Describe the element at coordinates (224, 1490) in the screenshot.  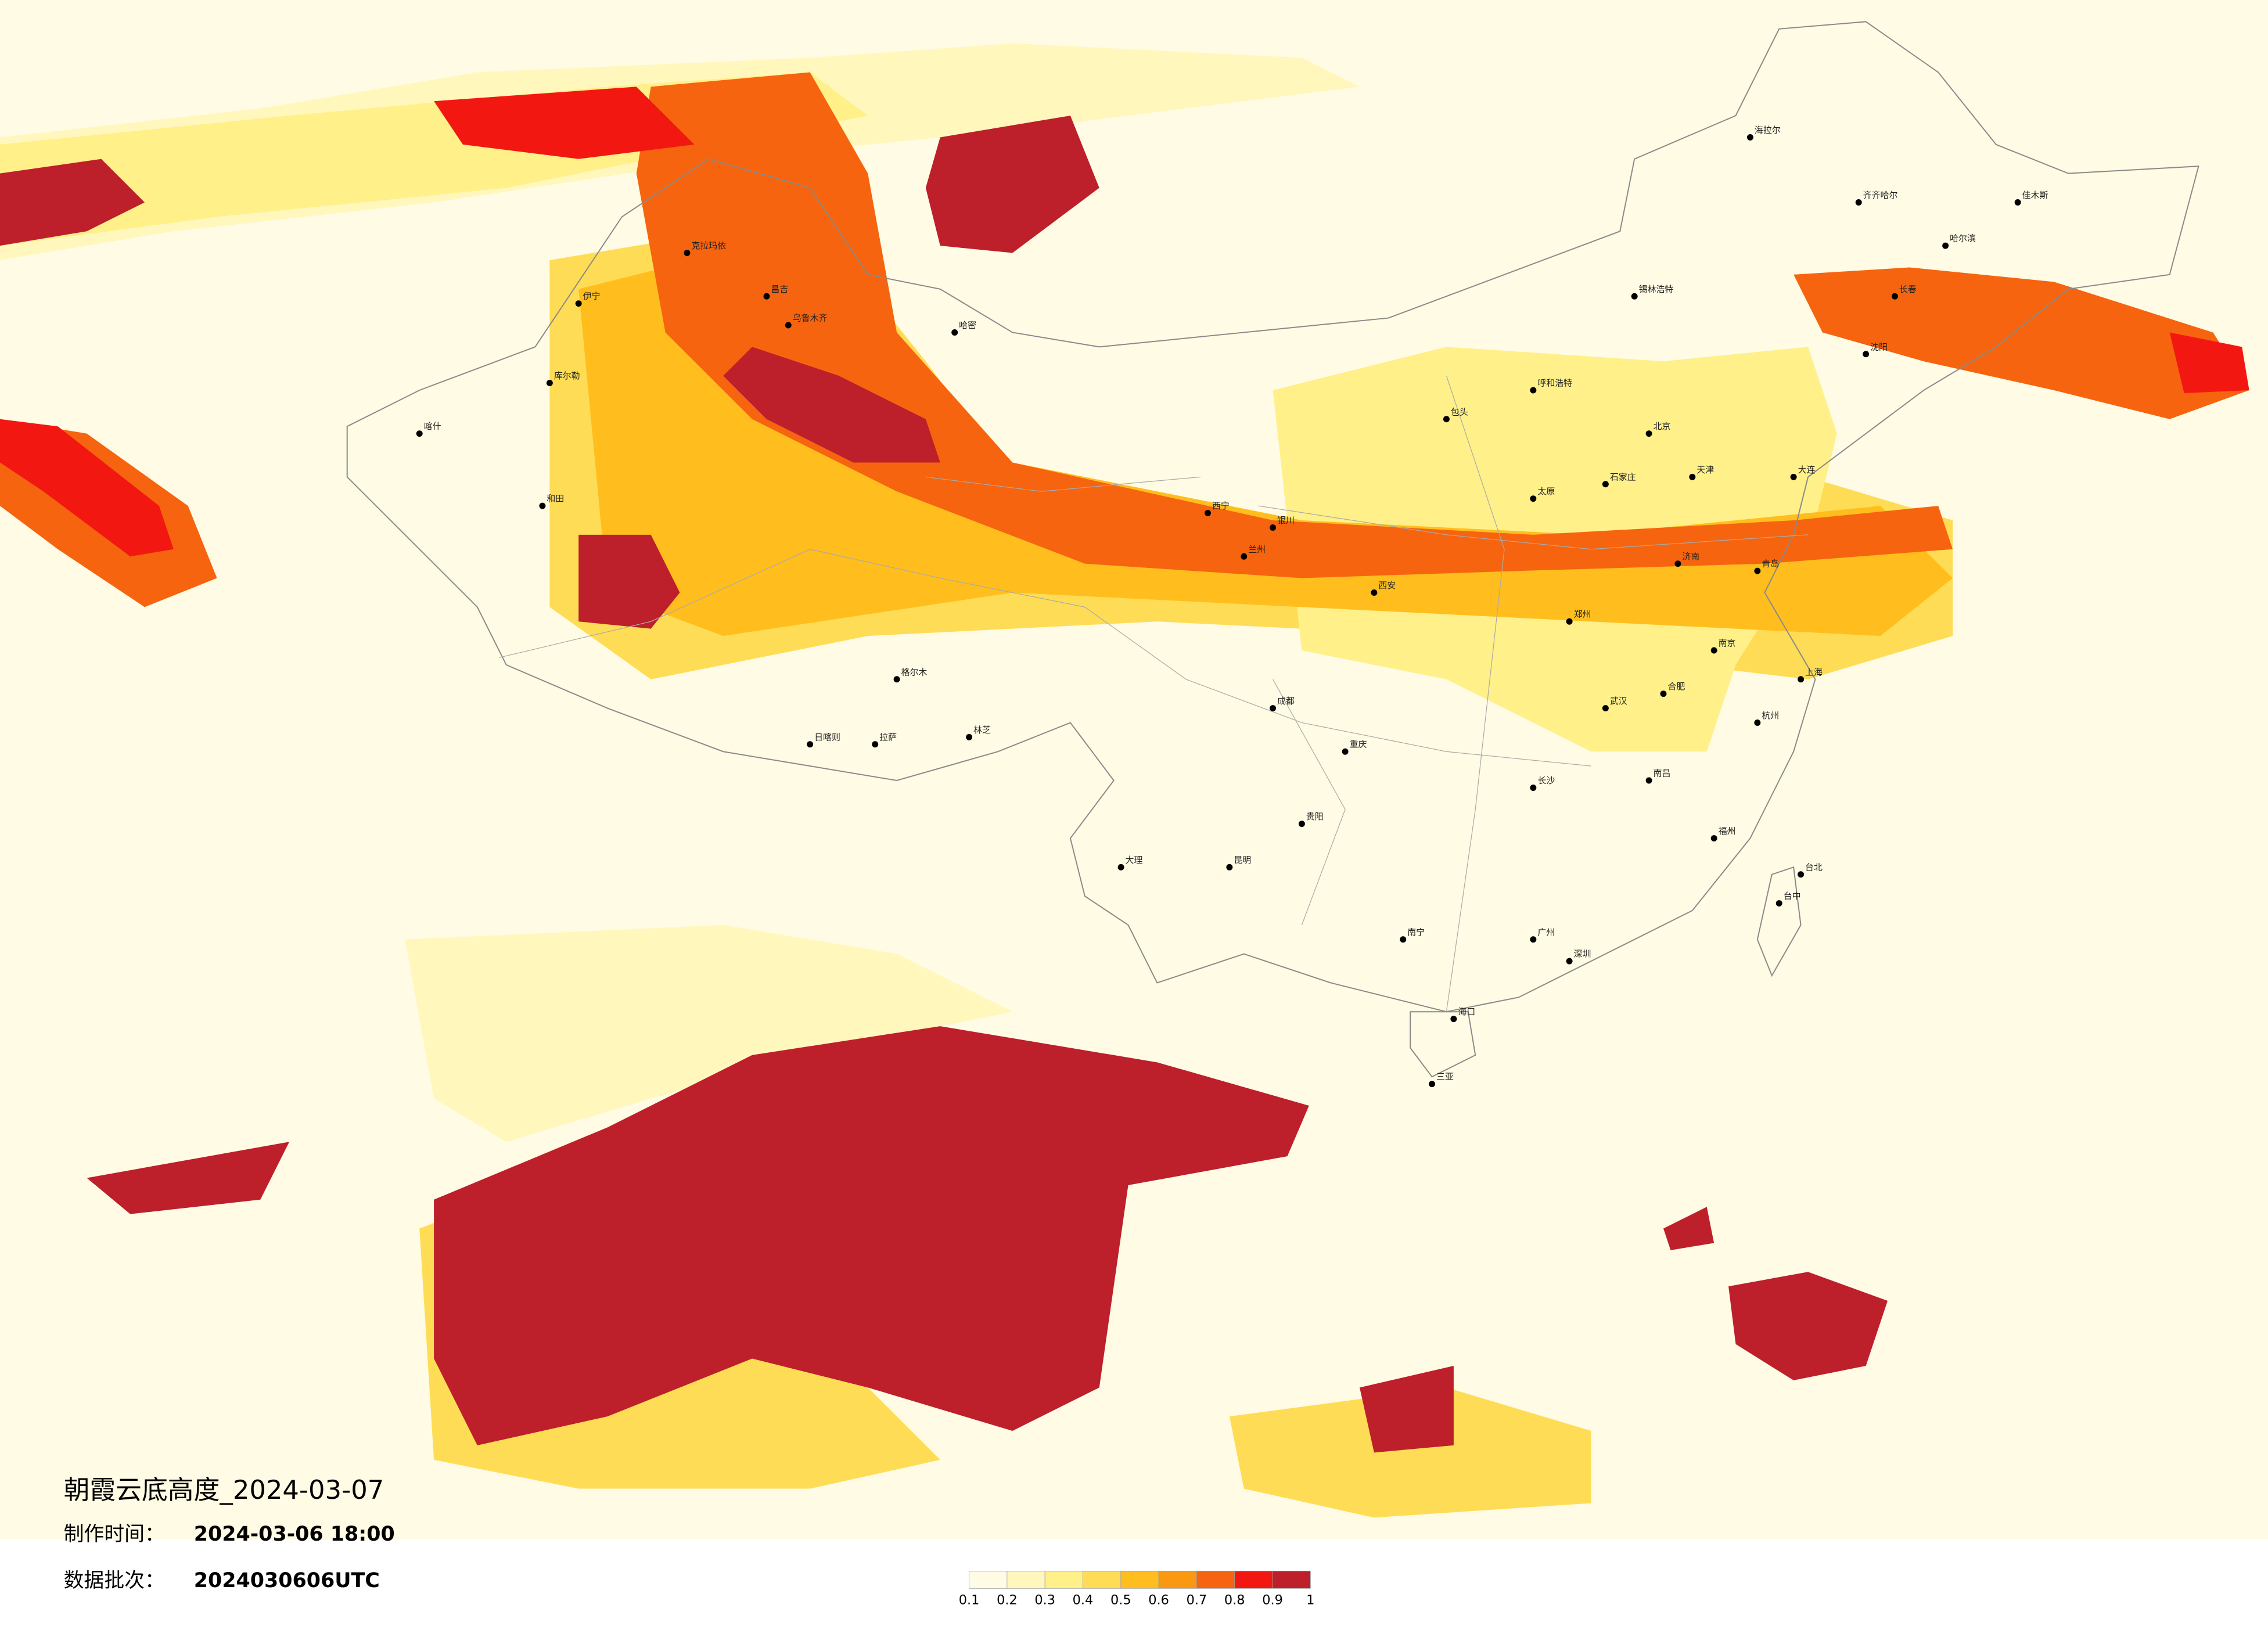
I see `map-title: 朝霞云底高度_2024-03-07` at that location.